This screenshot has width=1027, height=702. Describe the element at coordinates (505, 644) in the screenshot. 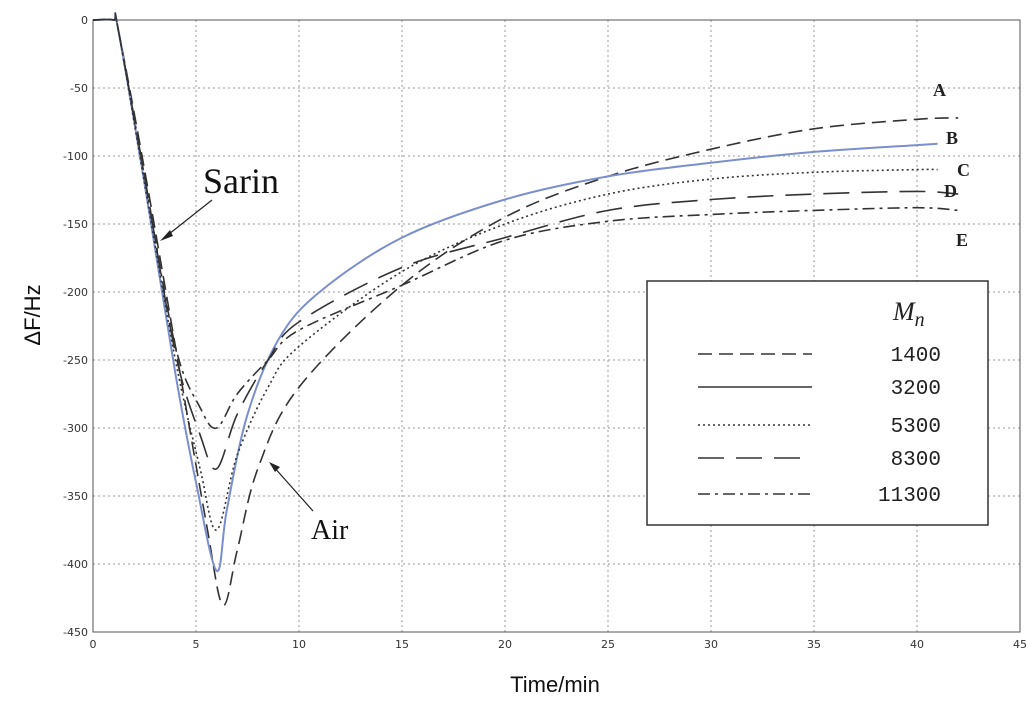

I see `x-tick-label: 20` at that location.